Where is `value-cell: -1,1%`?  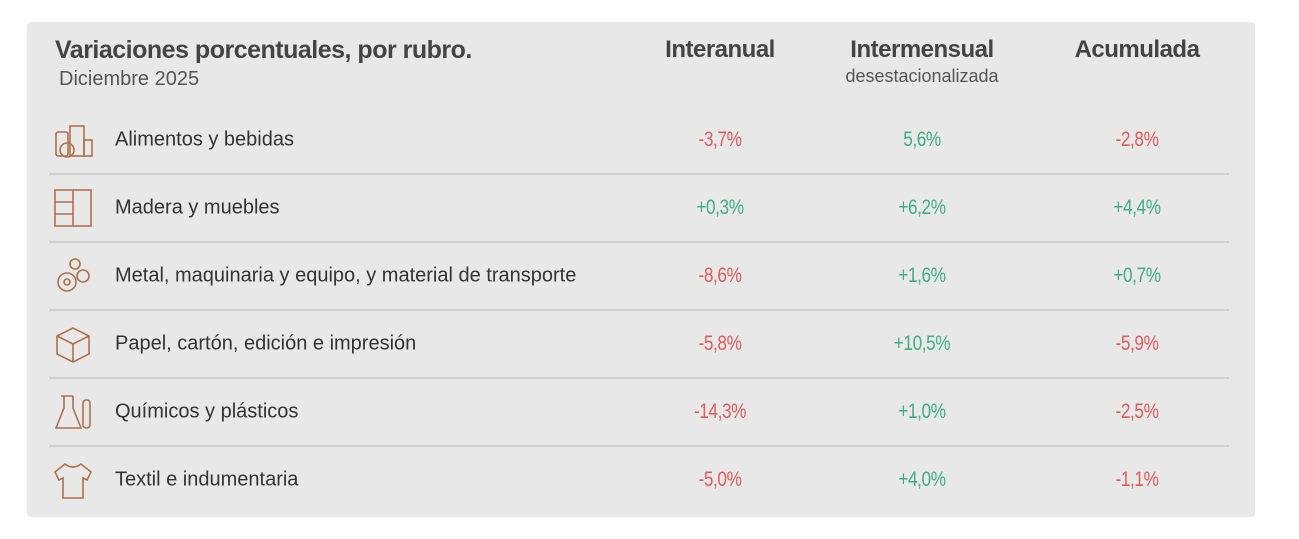
value-cell: -1,1% is located at coordinates (1137, 479).